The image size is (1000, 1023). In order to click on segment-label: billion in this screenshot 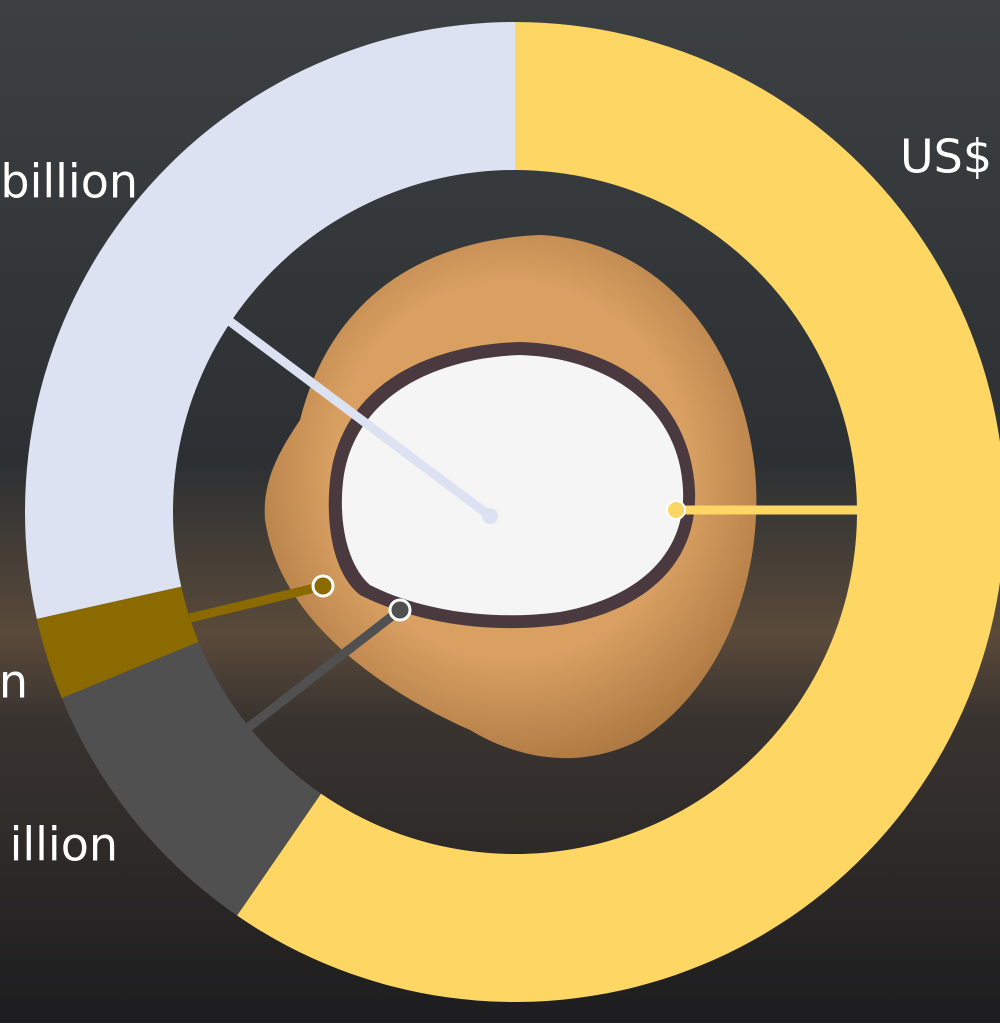, I will do `click(69, 182)`.